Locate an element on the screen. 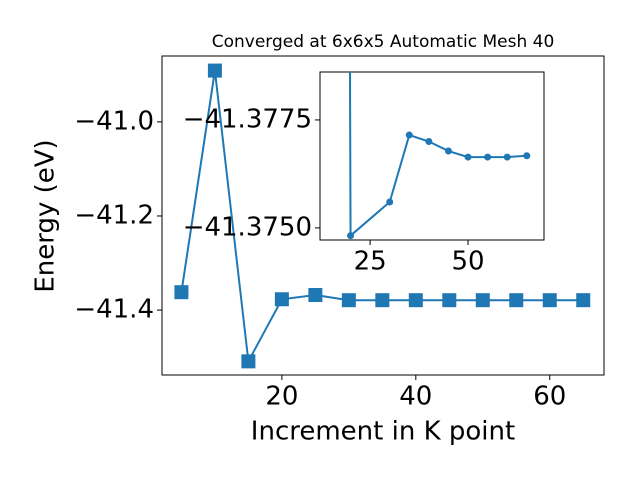  y-tick-label: −41.4 is located at coordinates (114, 310).